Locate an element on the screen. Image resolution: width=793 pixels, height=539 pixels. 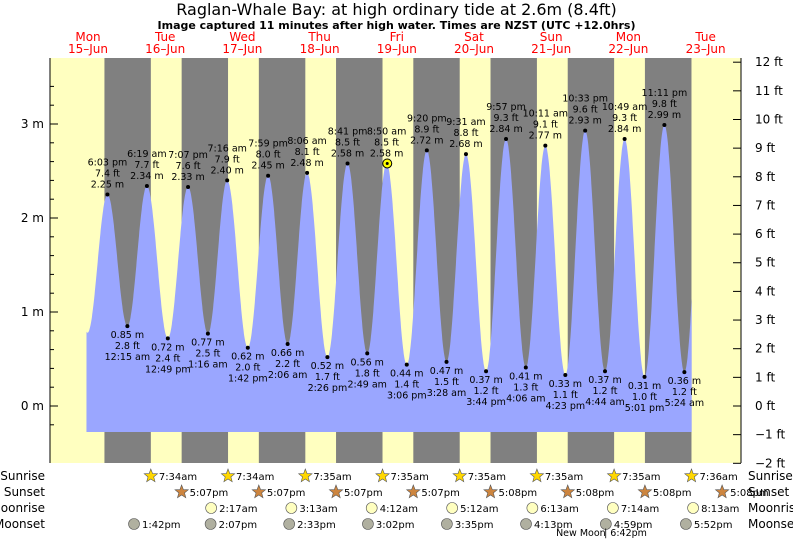
low-tide-m-label: 0.47 m is located at coordinates (446, 371).